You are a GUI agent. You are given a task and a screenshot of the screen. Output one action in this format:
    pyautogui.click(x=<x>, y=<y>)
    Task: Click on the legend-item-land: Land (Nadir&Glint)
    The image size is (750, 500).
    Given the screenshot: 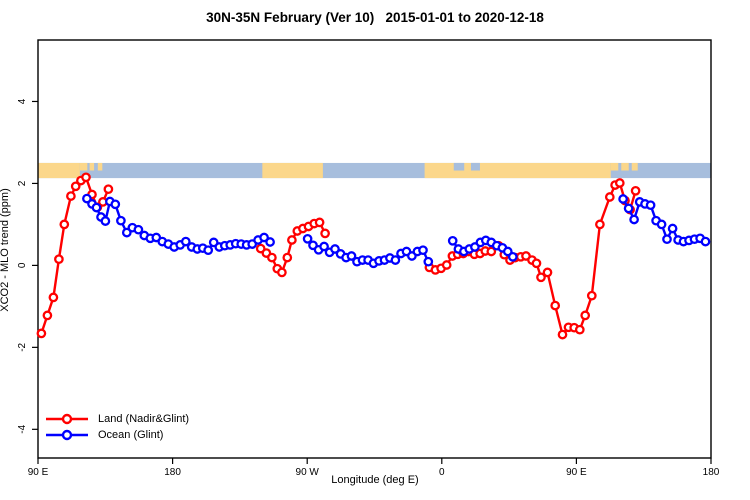 What is the action you would take?
    pyautogui.click(x=116, y=419)
    